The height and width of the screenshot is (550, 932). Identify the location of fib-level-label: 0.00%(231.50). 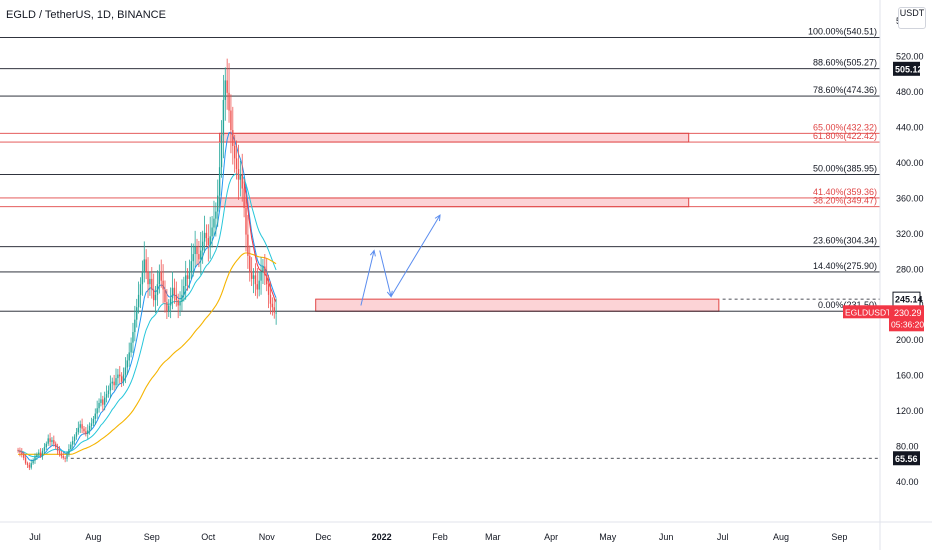
(847, 305).